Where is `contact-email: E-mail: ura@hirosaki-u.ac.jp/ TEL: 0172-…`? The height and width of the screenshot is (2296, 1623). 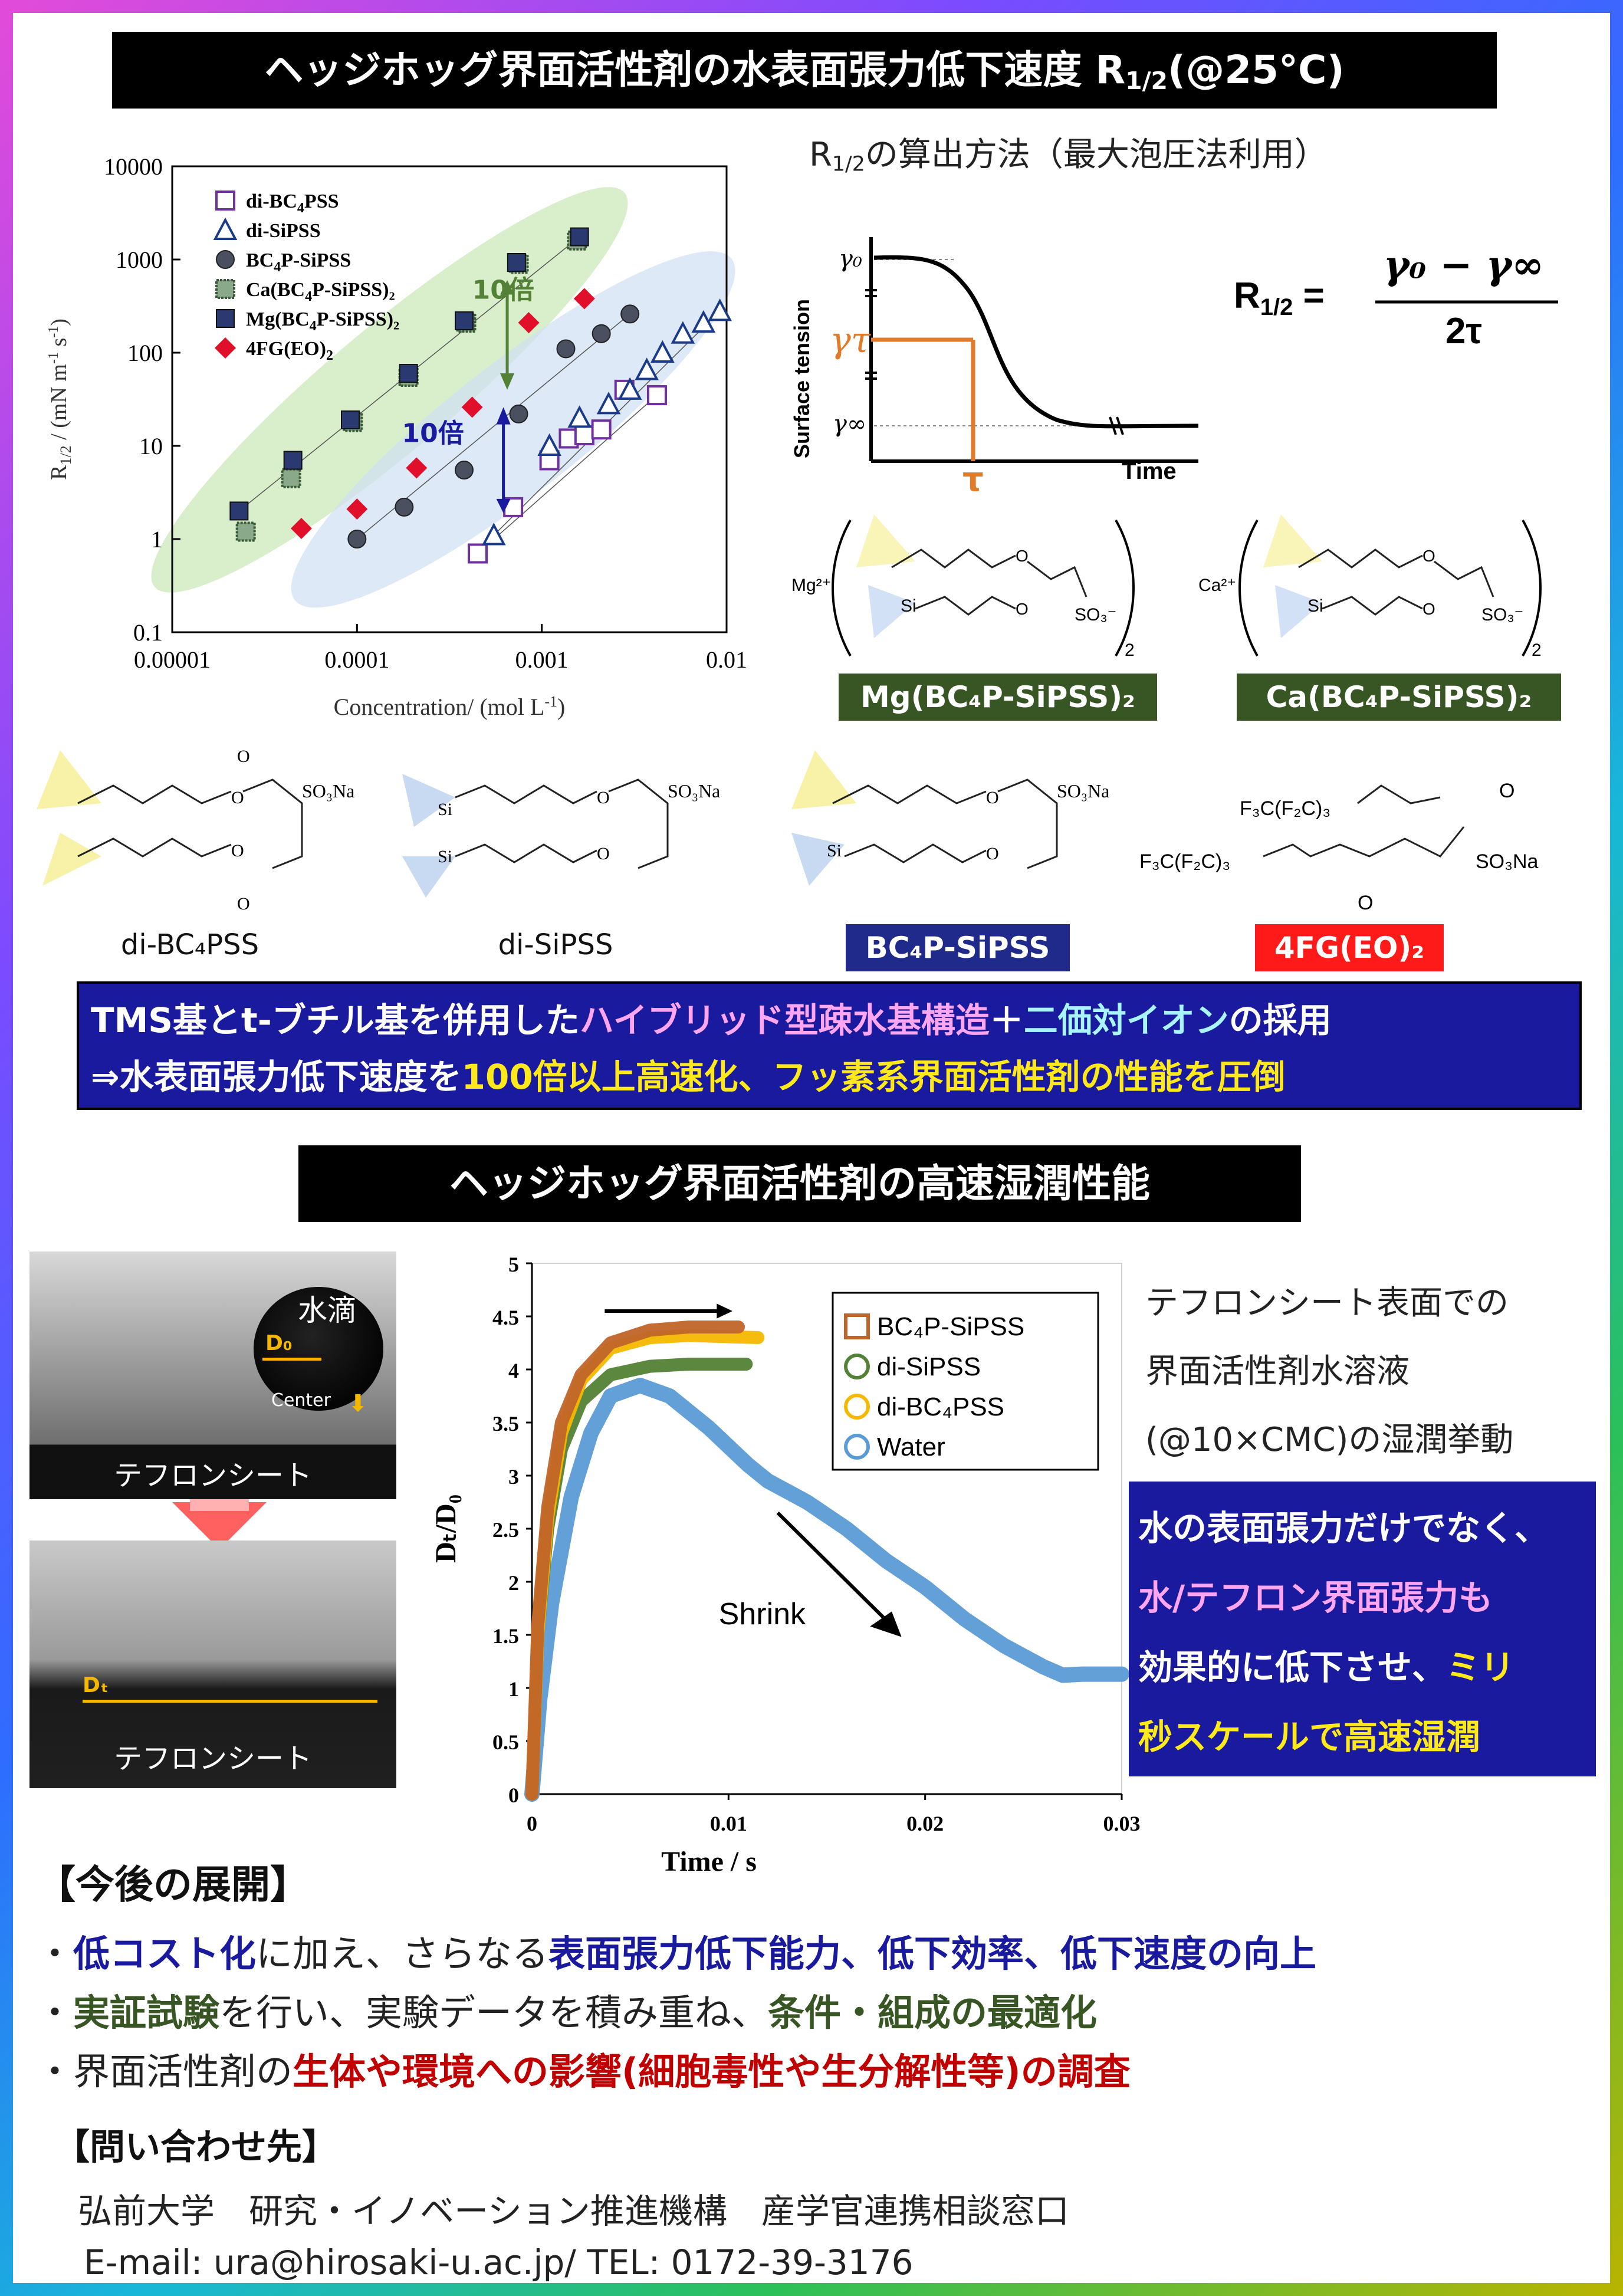
contact-email: E-mail: ura@hirosaki-u.ac.jp/ TEL: 0172-… is located at coordinates (499, 2262).